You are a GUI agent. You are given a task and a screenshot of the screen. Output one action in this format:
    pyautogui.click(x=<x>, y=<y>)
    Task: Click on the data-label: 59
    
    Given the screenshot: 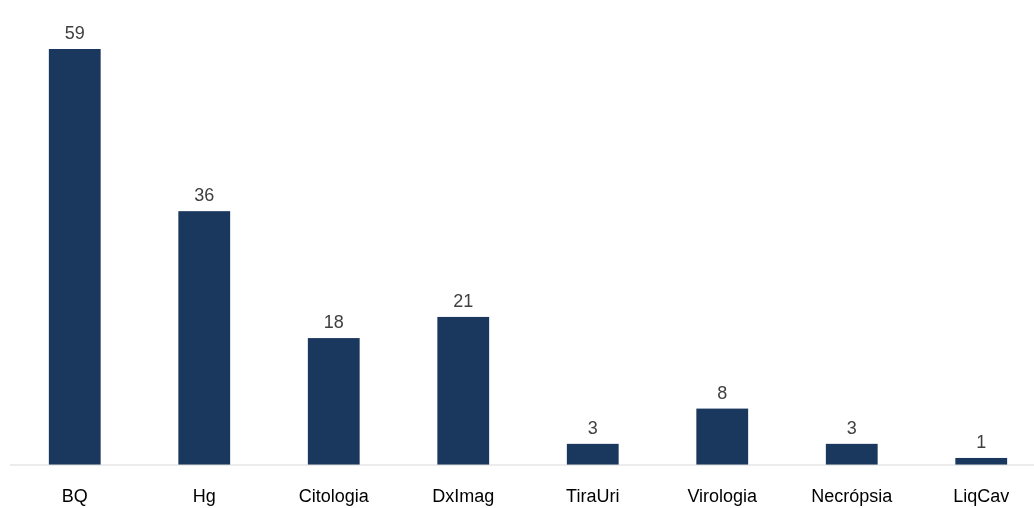 What is the action you would take?
    pyautogui.click(x=74, y=33)
    